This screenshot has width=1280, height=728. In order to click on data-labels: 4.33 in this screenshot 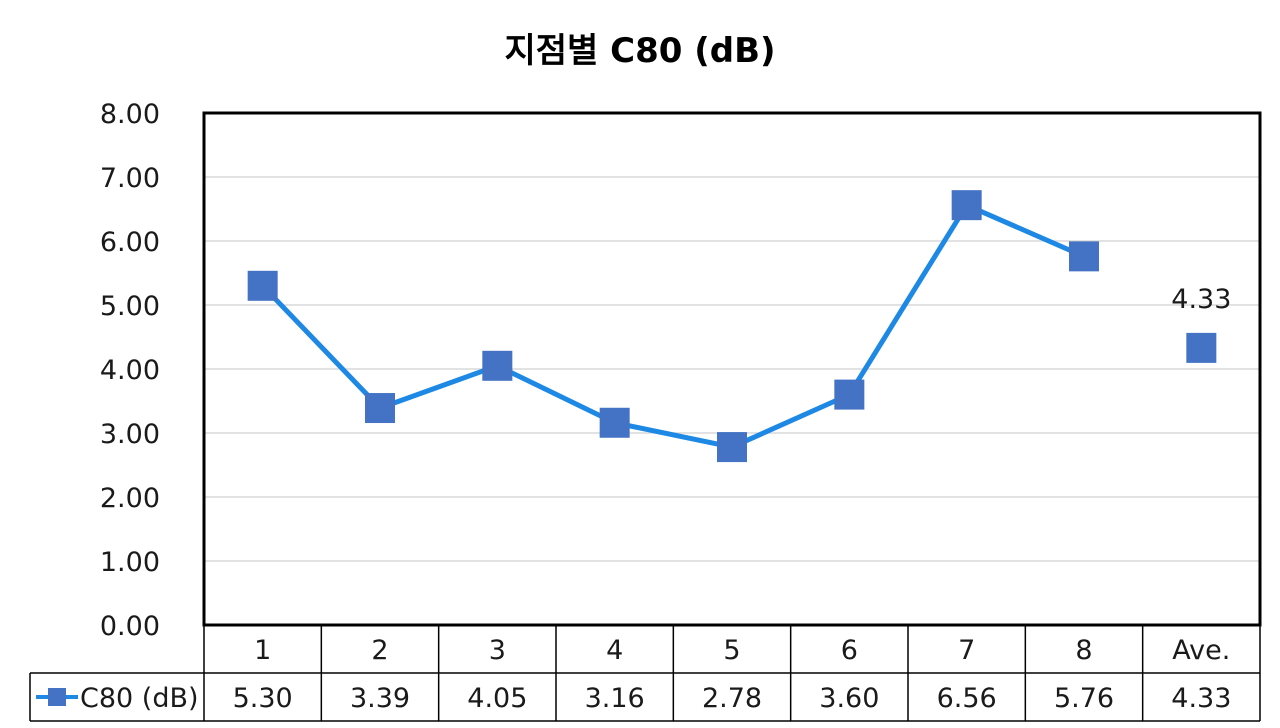, I will do `click(1201, 299)`.